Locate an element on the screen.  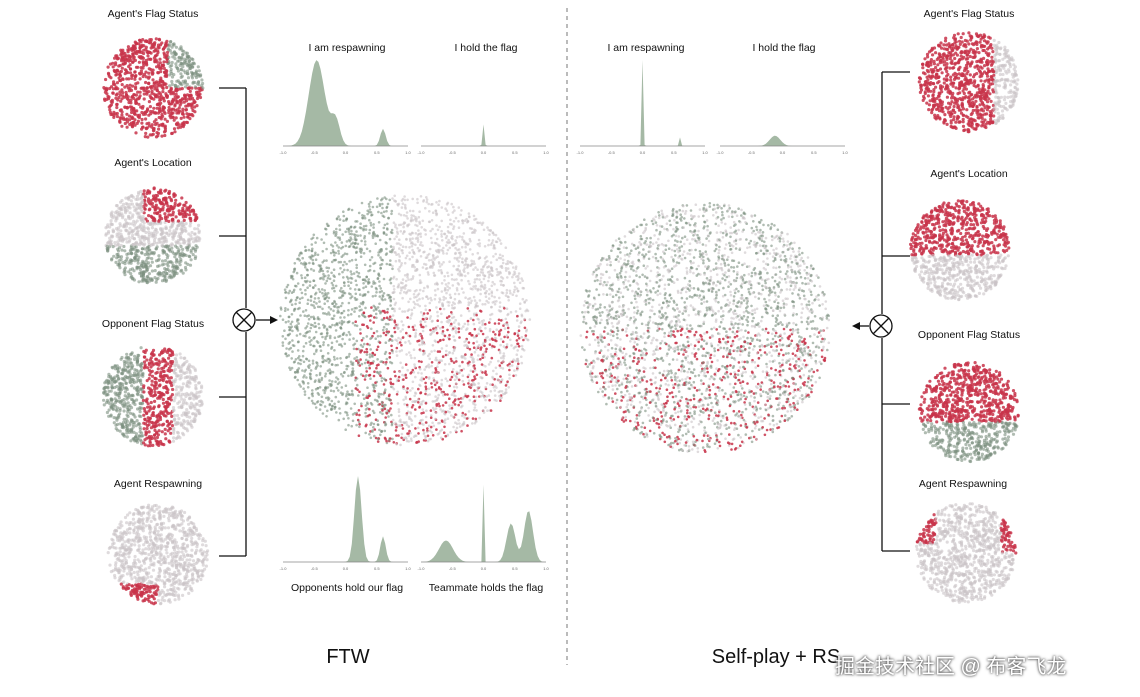
right-density-hold-flag: -1.0 -0.5 0.0 0.5 1.0 is located at coordinates (783, 145).